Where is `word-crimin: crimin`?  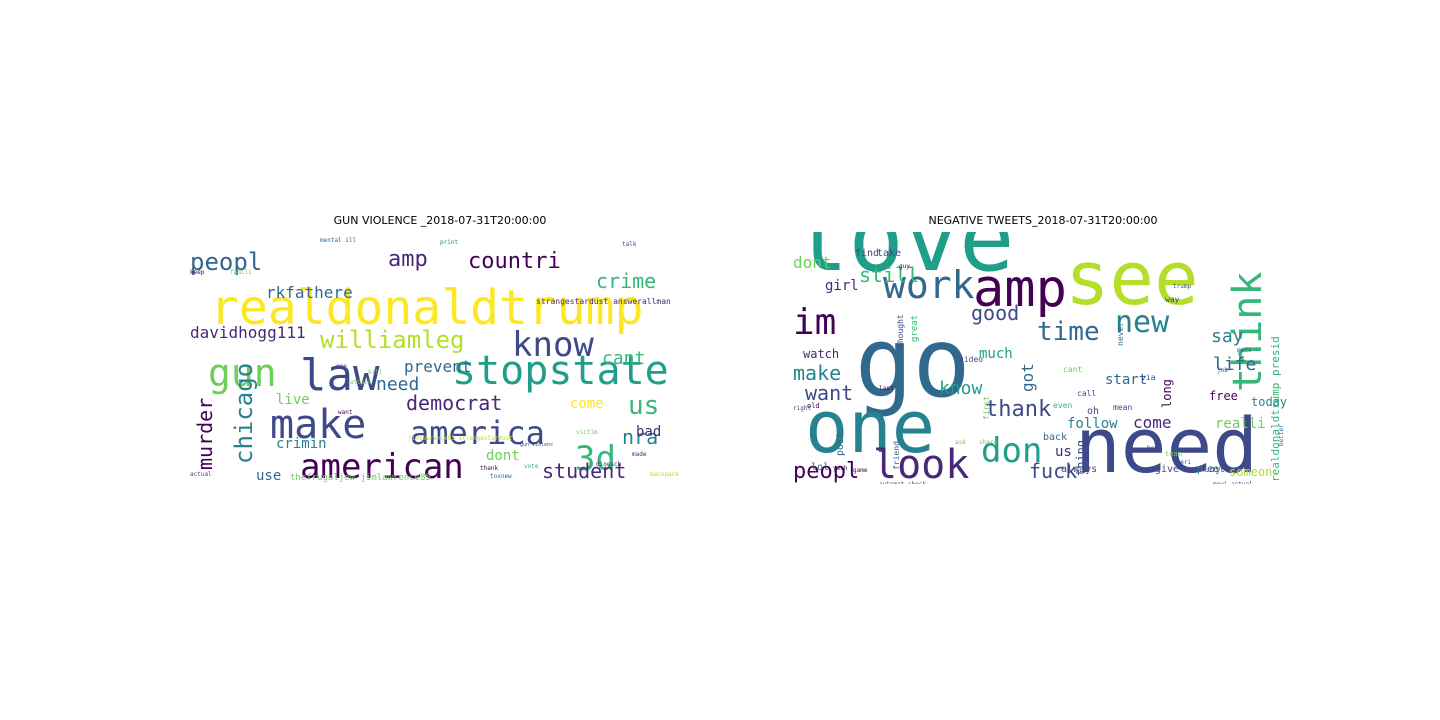
word-crimin: crimin is located at coordinates (301, 444).